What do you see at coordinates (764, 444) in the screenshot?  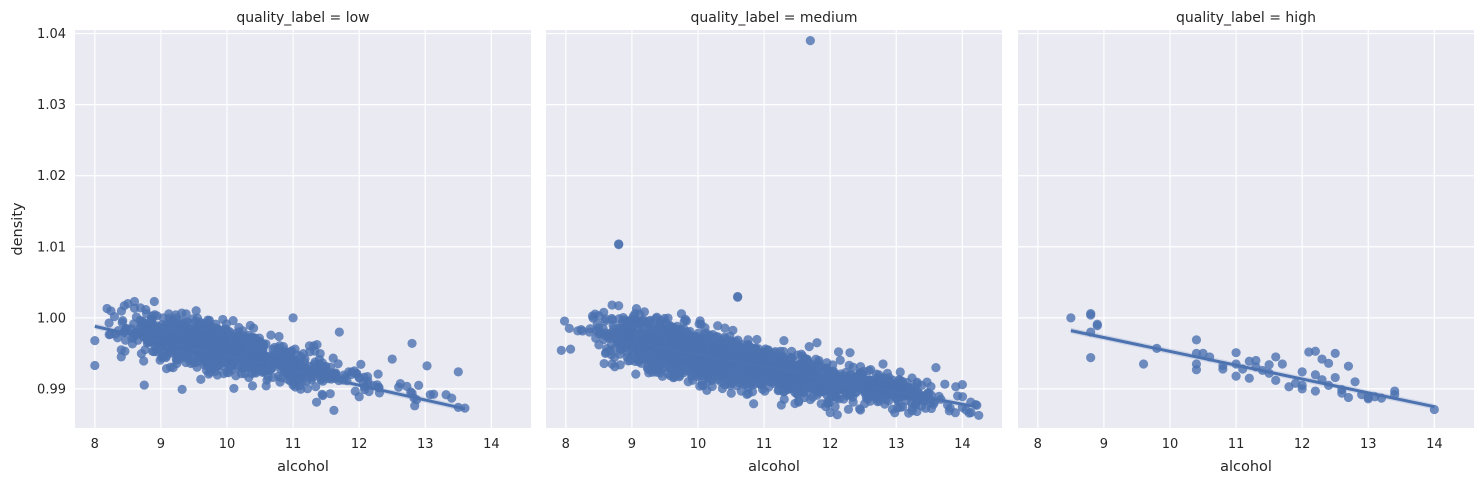 I see `x-tick-label: 11` at bounding box center [764, 444].